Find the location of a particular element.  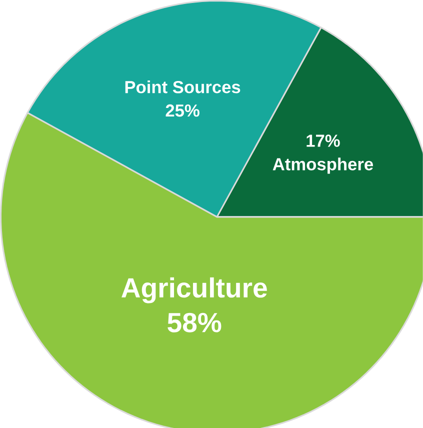

data-label: 17% is located at coordinates (323, 140).